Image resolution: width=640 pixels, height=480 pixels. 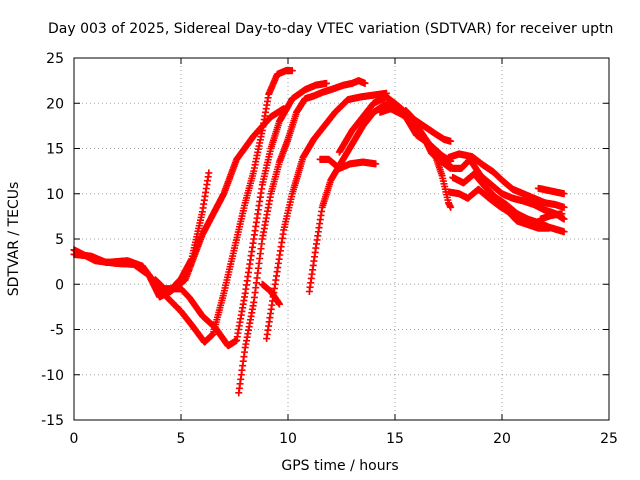 What do you see at coordinates (55, 104) in the screenshot?
I see `y-tick-label: 20` at bounding box center [55, 104].